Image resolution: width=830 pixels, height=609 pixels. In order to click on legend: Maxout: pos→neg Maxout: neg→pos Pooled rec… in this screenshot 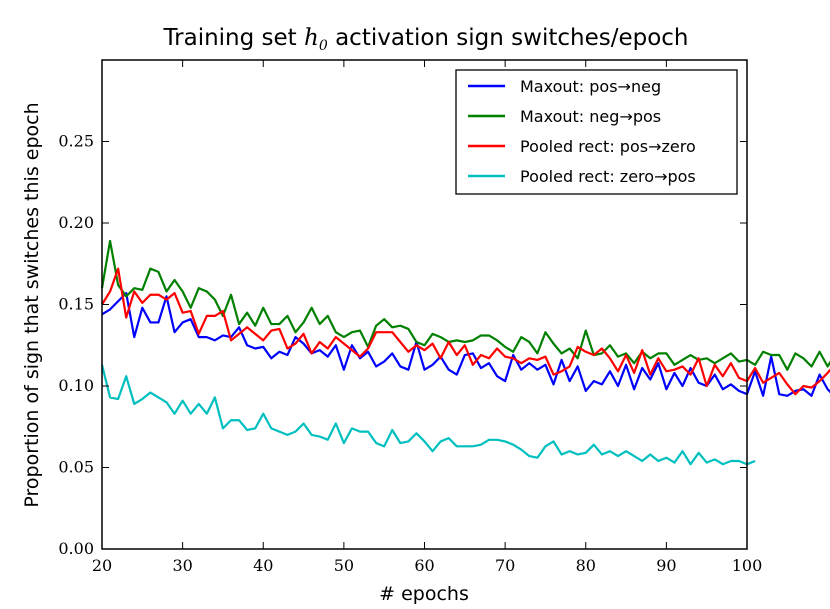, I will do `click(596, 132)`.